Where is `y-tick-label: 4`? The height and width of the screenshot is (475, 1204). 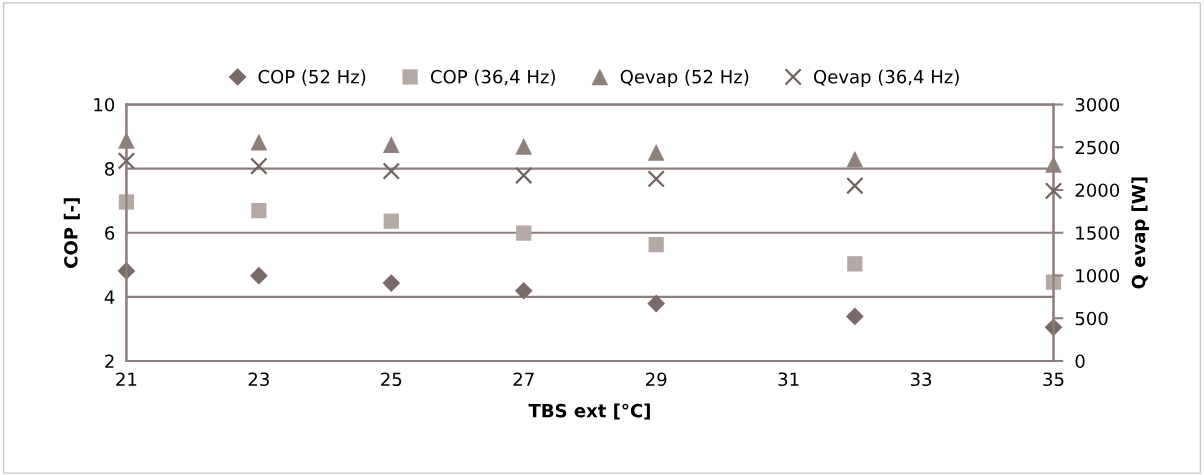 y-tick-label: 4 is located at coordinates (109, 297).